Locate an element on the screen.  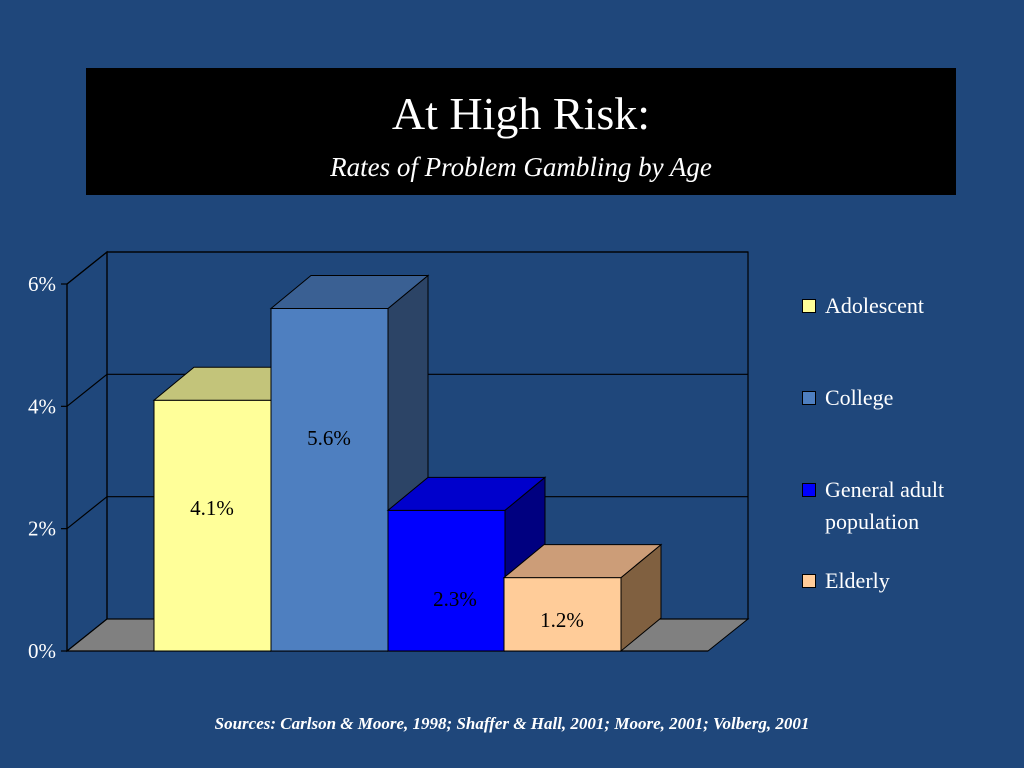
data-label: 5.6% is located at coordinates (329, 438).